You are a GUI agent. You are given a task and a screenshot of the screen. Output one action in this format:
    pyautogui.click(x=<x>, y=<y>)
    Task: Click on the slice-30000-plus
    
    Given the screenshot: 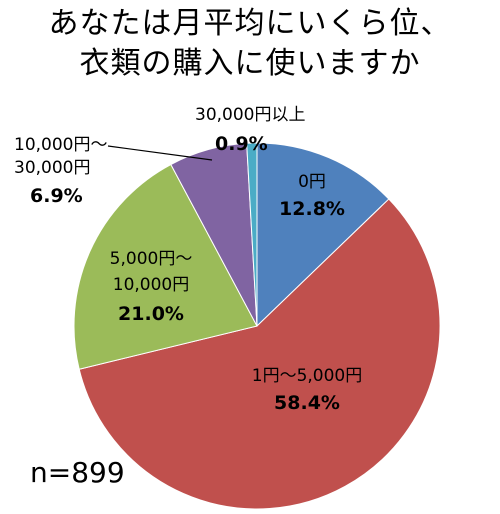 What is the action you would take?
    pyautogui.click(x=252, y=234)
    